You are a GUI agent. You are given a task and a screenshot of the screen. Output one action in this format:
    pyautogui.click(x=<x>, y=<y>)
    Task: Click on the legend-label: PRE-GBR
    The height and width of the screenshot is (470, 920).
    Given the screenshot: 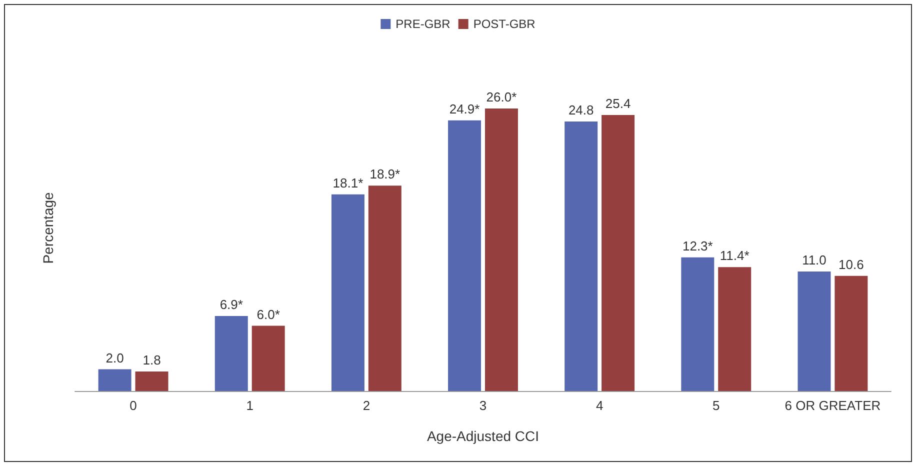 What is the action you would take?
    pyautogui.click(x=423, y=24)
    